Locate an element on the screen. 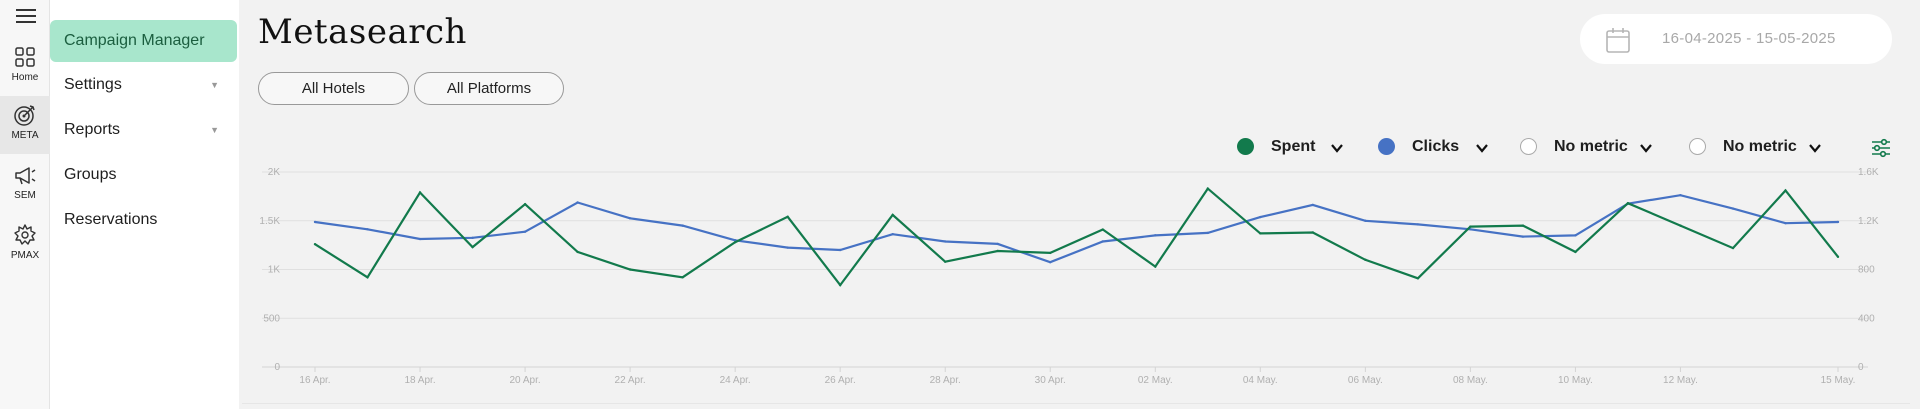  empty-radio-icon is located at coordinates (1697, 146).